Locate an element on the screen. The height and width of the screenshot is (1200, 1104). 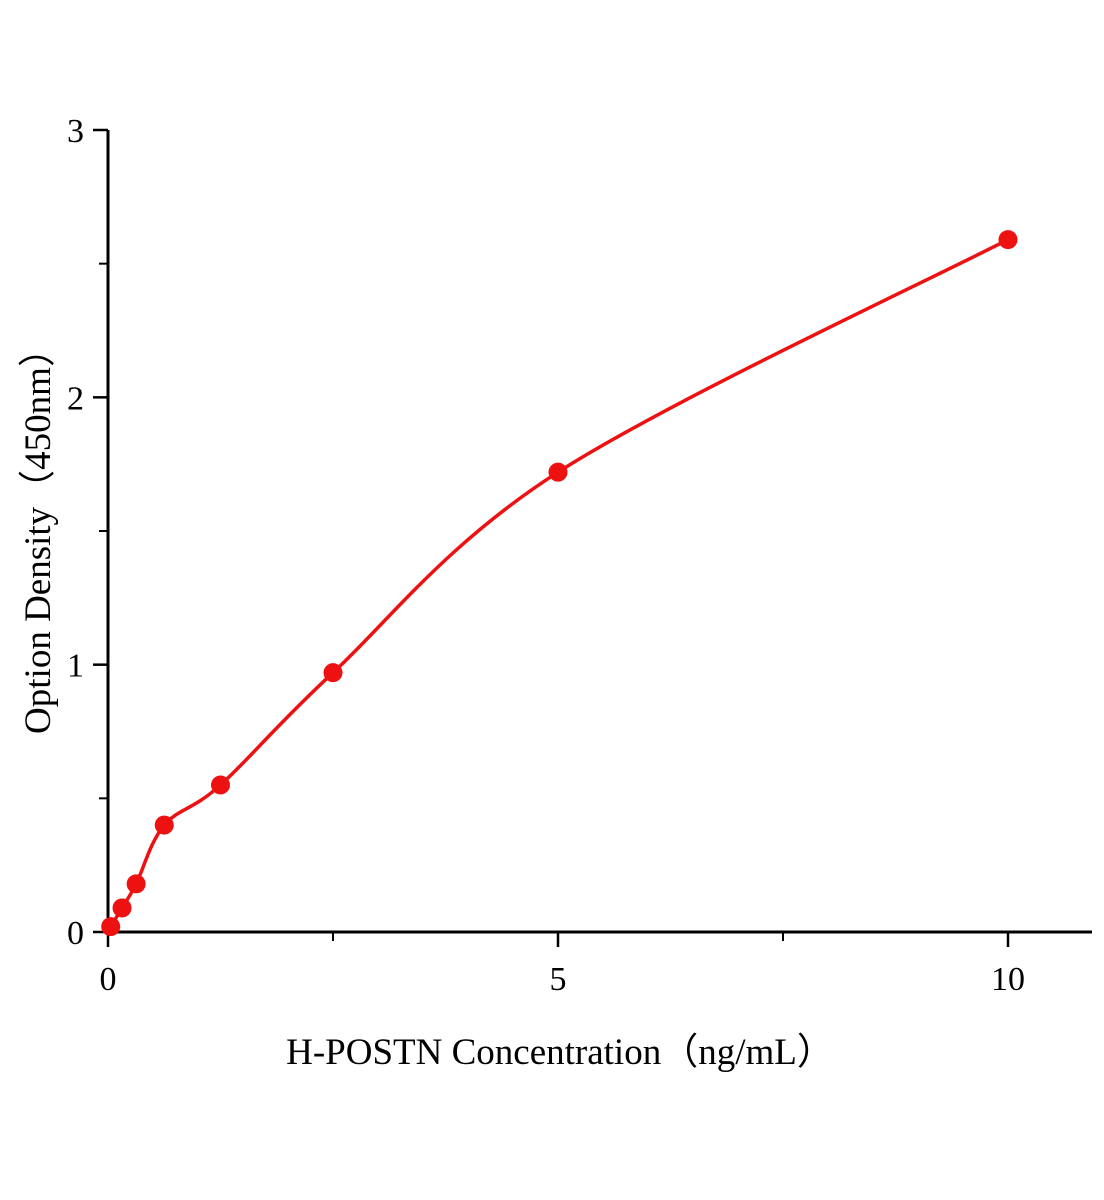
y-tick-label: 0 is located at coordinates (75, 933).